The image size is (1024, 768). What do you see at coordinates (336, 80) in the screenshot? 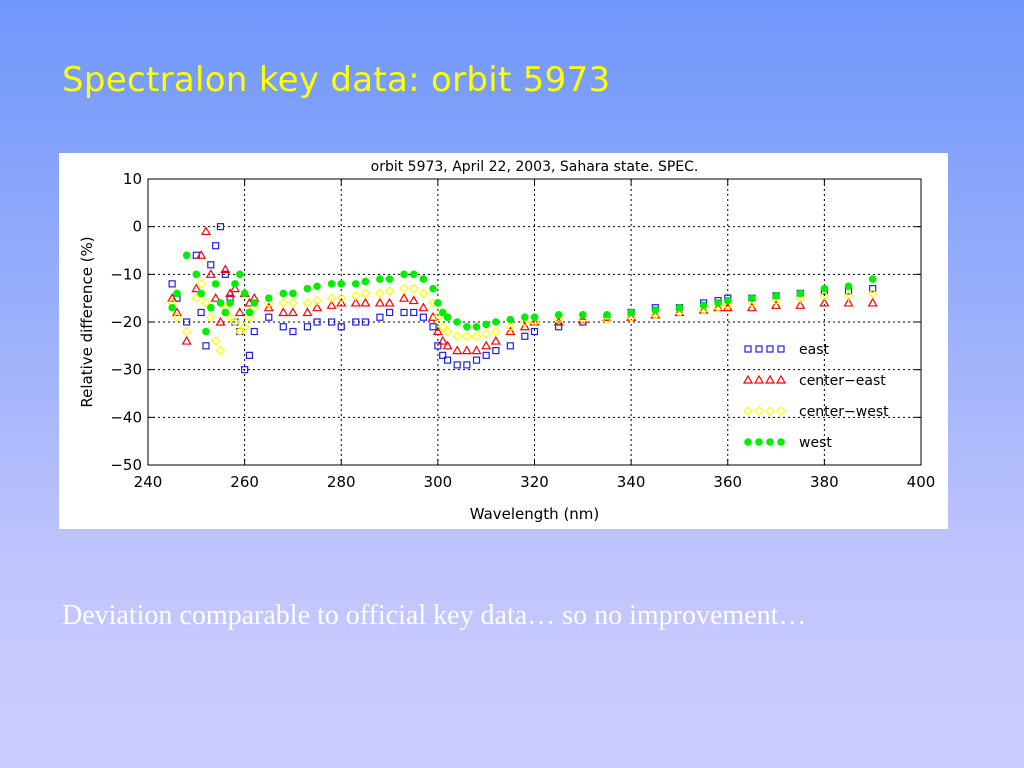
I see `slide-title: Spectralon key data: orbit 5973` at bounding box center [336, 80].